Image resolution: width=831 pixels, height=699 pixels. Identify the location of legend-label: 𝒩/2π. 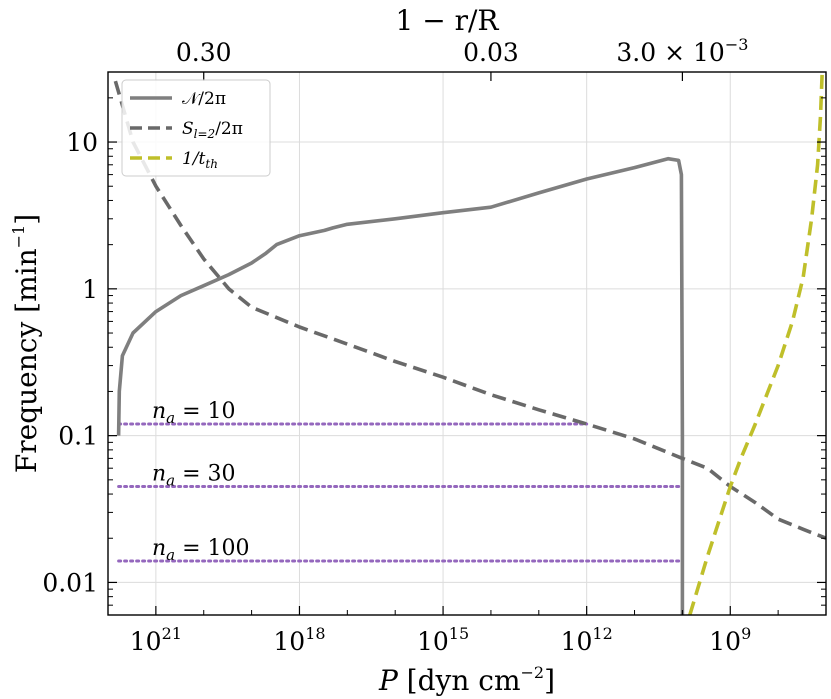
(204, 99).